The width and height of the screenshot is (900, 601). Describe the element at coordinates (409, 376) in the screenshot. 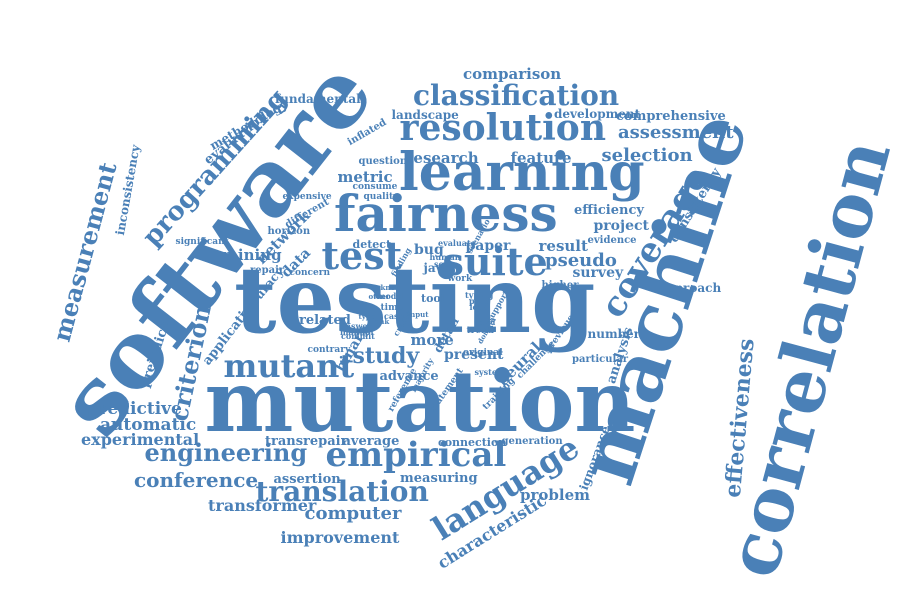

I see `word-advance: advance` at that location.